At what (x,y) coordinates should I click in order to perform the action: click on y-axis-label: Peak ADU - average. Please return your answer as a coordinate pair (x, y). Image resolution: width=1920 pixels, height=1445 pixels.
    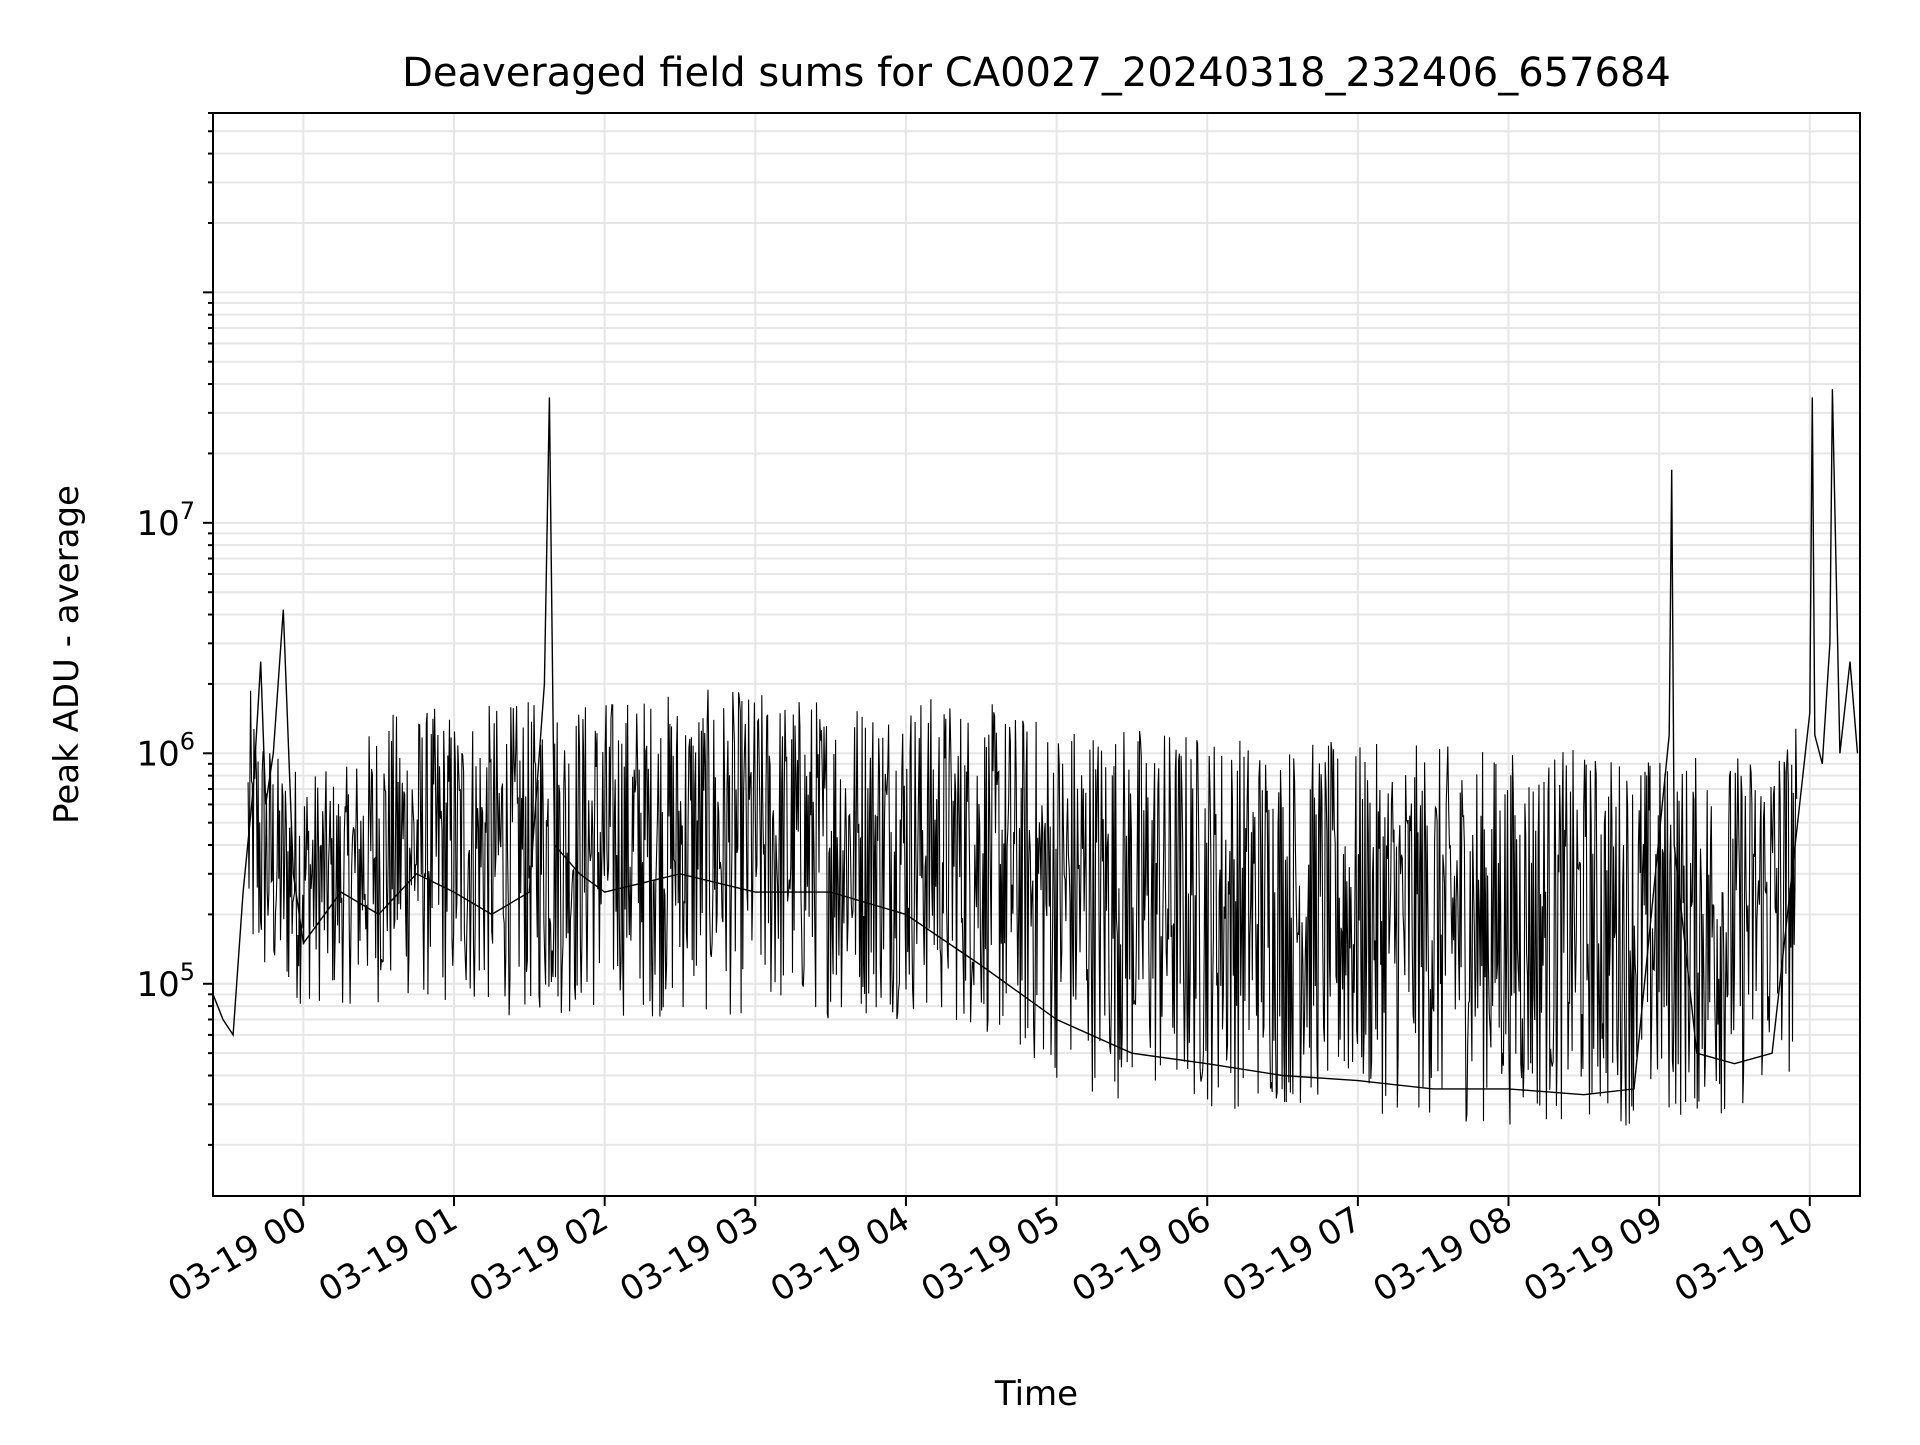
    Looking at the image, I should click on (67, 654).